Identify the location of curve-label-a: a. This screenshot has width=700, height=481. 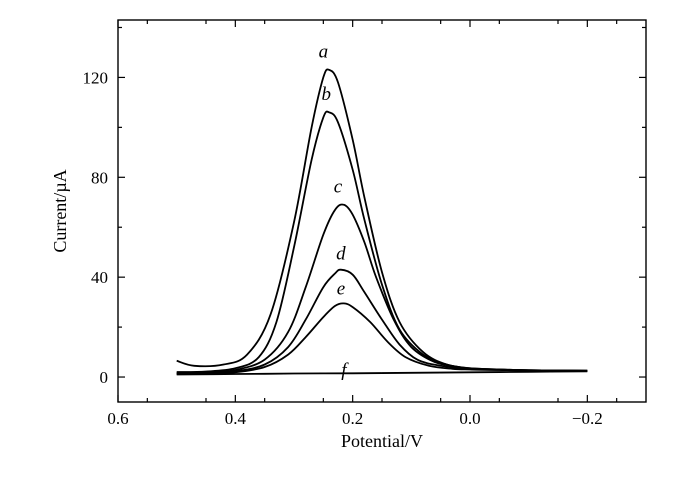
(324, 51).